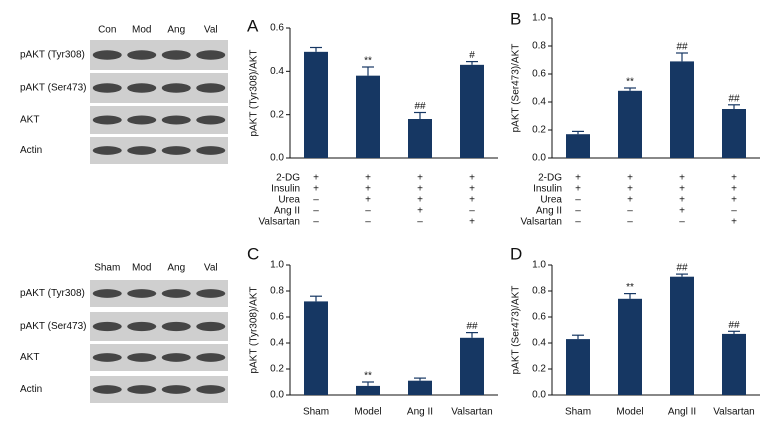  I want to click on lane-label: Sham, so click(107, 268).